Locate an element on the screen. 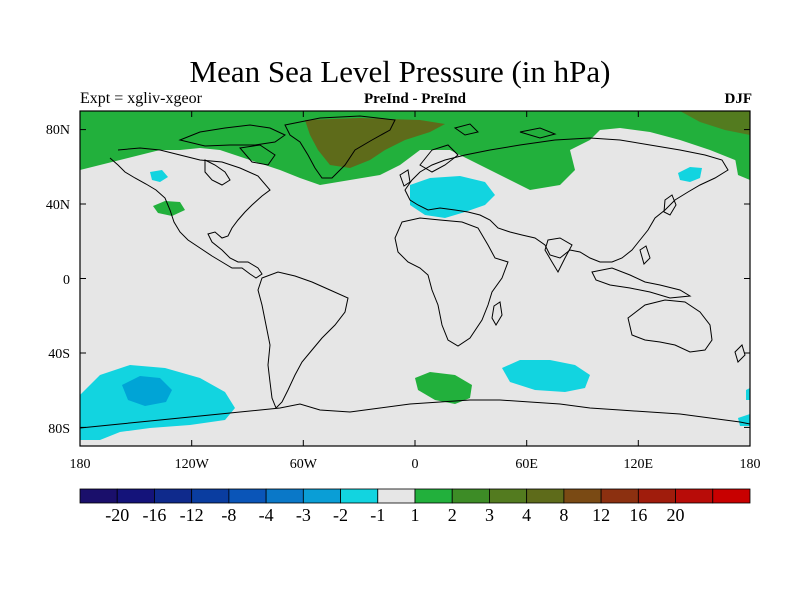 This screenshot has width=800, height=600. siberian-islands-coast is located at coordinates (538, 133).